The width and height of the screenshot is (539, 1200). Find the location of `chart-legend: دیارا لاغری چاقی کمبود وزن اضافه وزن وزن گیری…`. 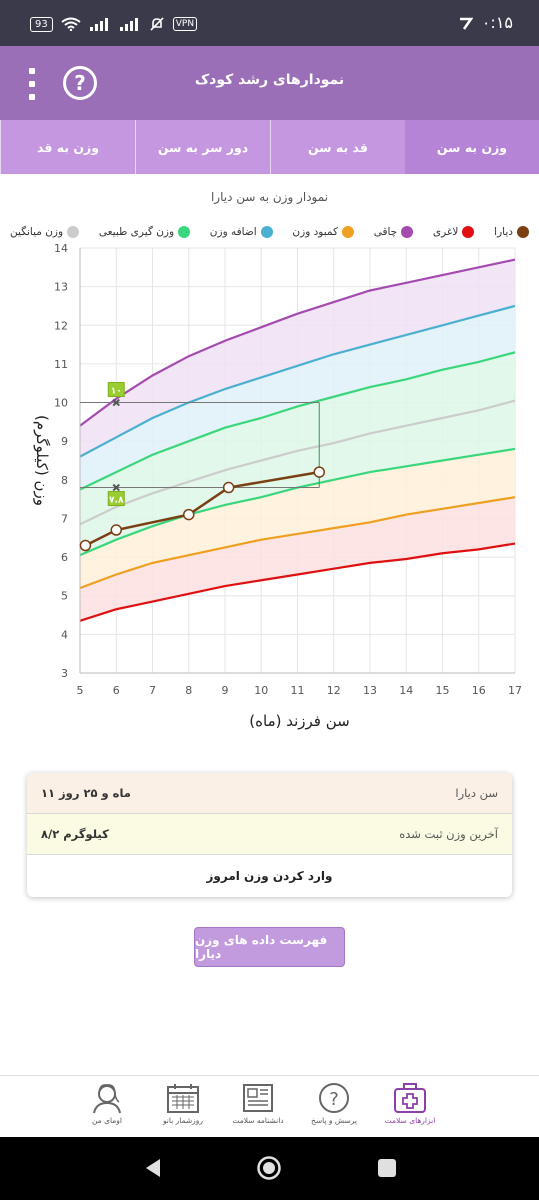

chart-legend: دیارا لاغری چاقی کمبود وزن اضافه وزن وزن گیری… is located at coordinates (269, 232).